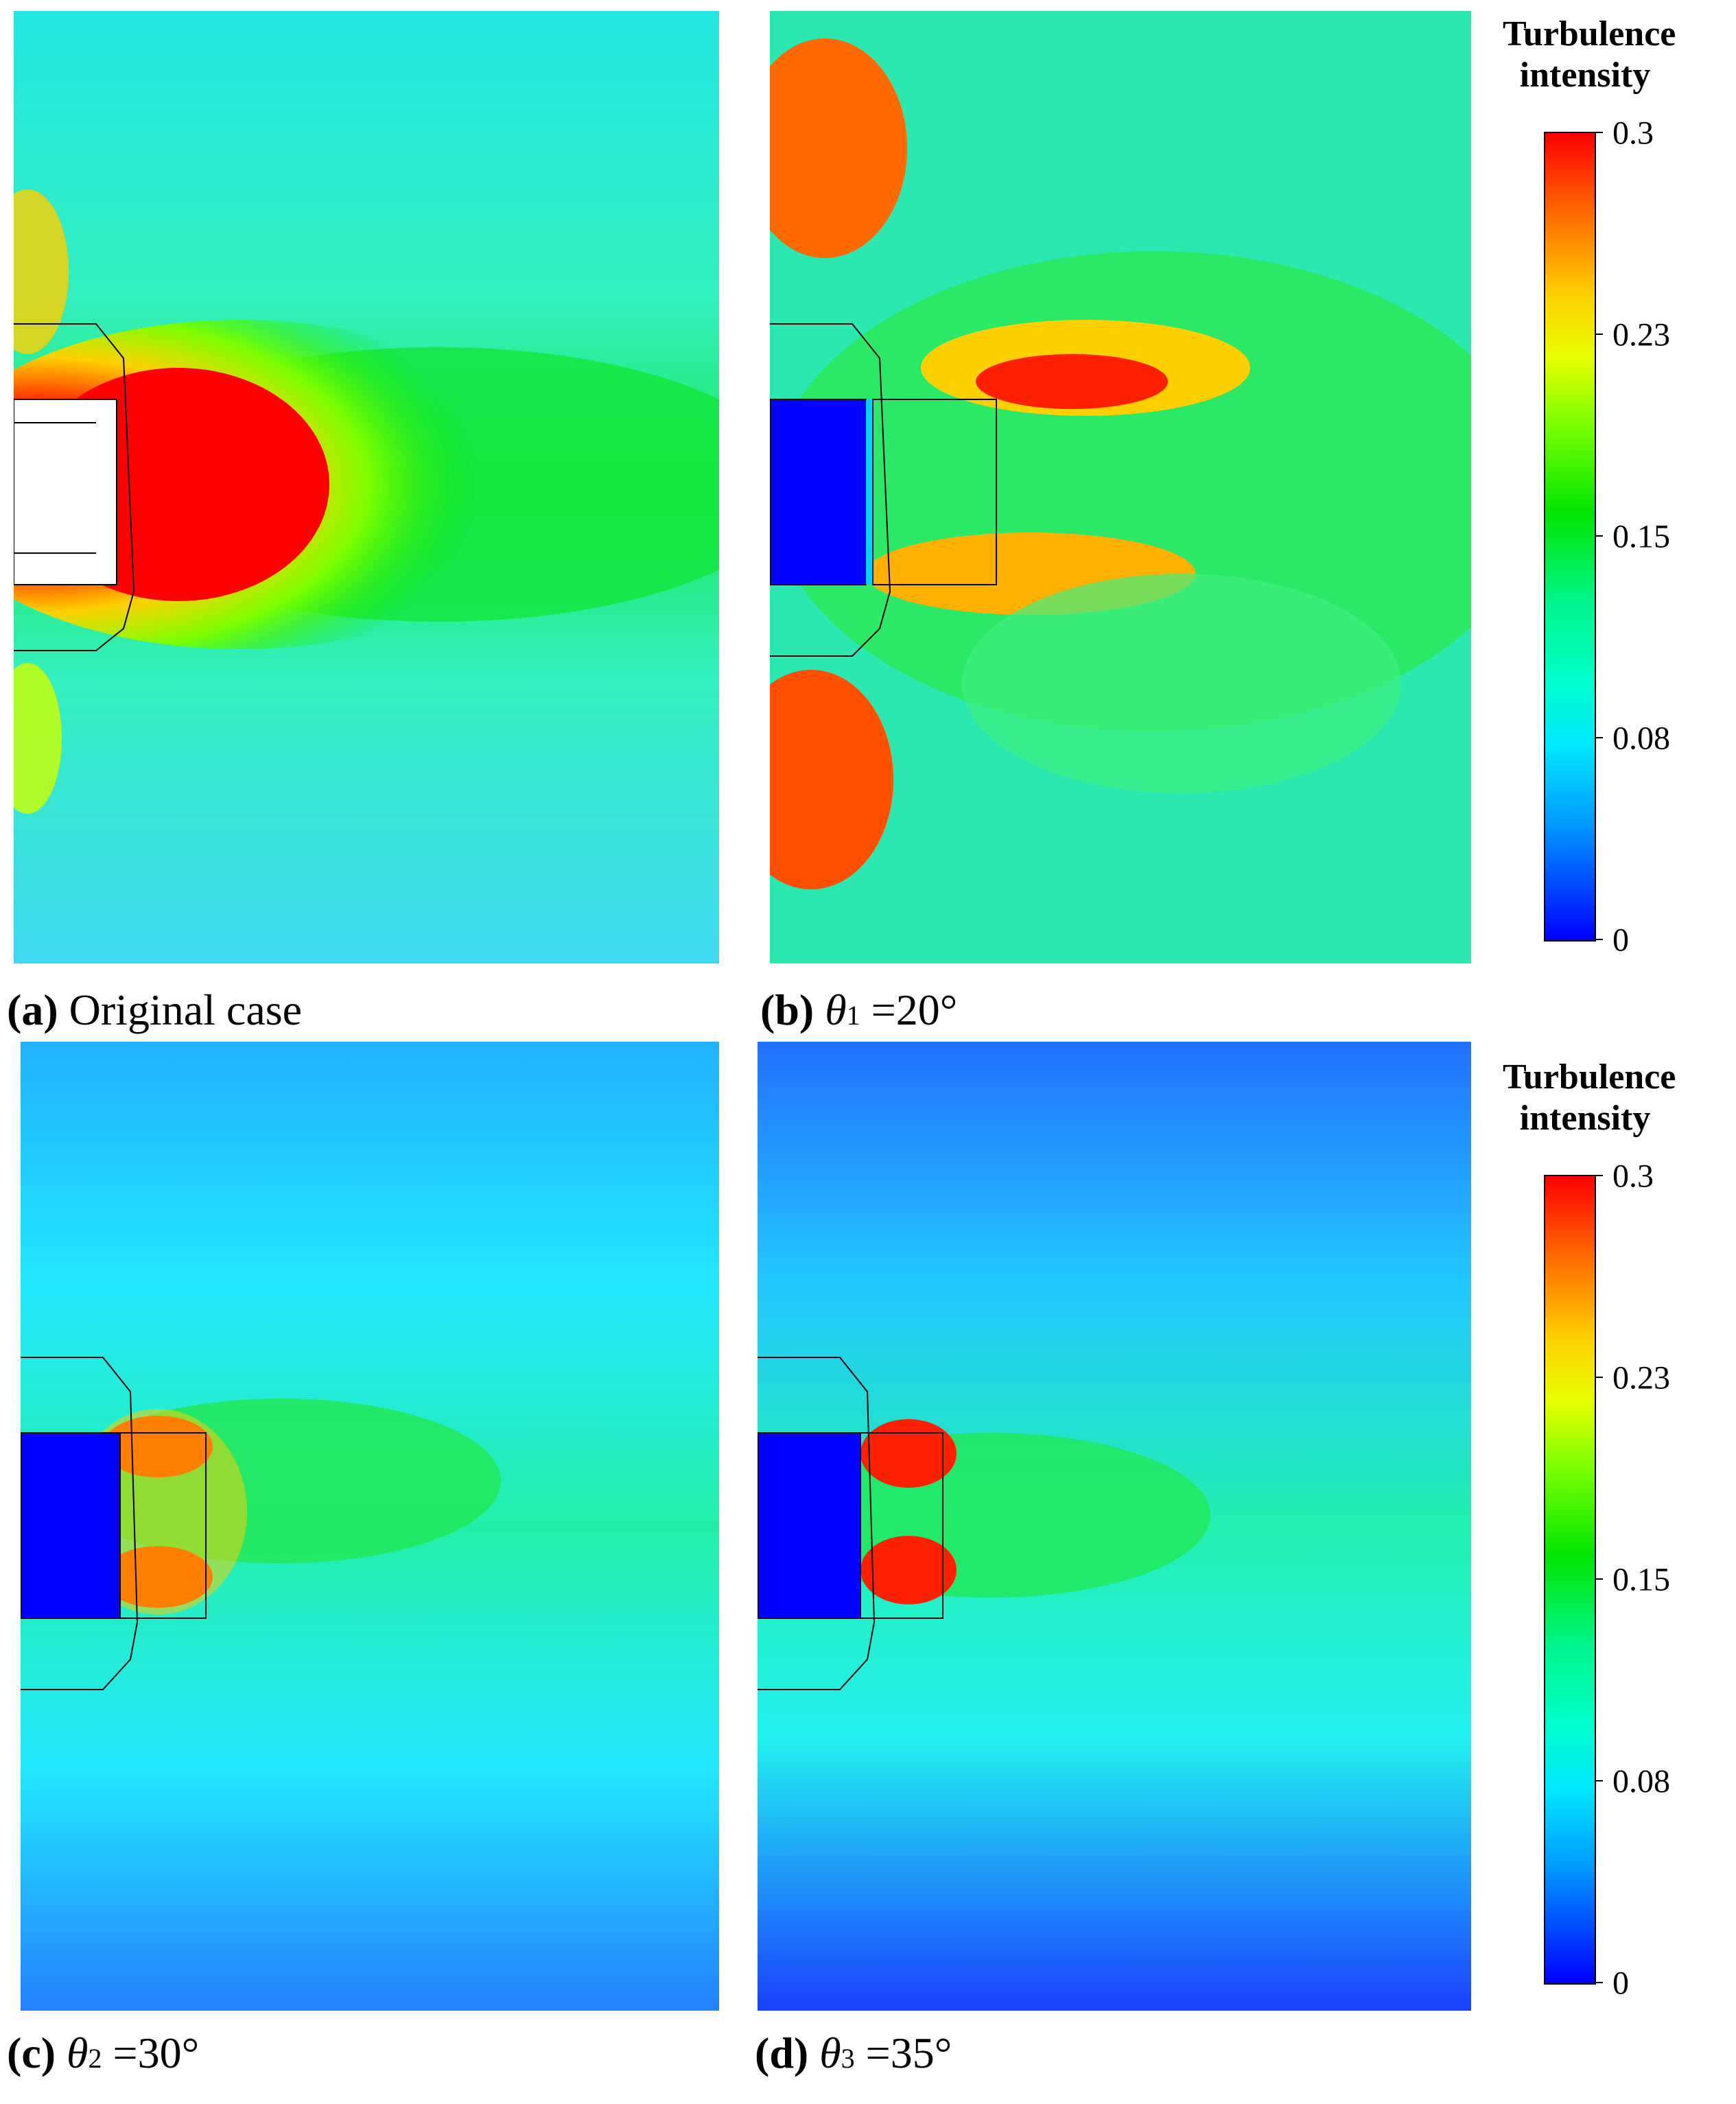 The width and height of the screenshot is (1736, 2104). What do you see at coordinates (32, 2053) in the screenshot?
I see `caption-letter: (c)` at bounding box center [32, 2053].